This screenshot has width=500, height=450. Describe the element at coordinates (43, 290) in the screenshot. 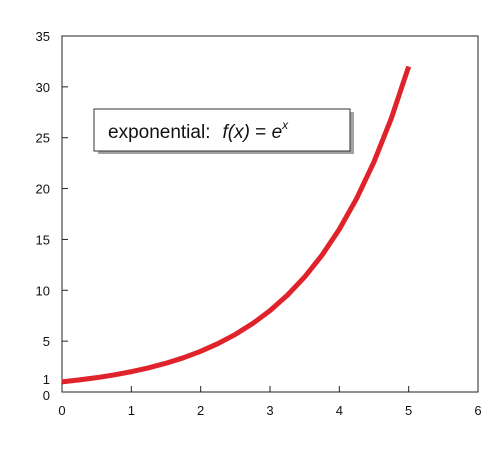

I see `y-tick-label: 10` at that location.